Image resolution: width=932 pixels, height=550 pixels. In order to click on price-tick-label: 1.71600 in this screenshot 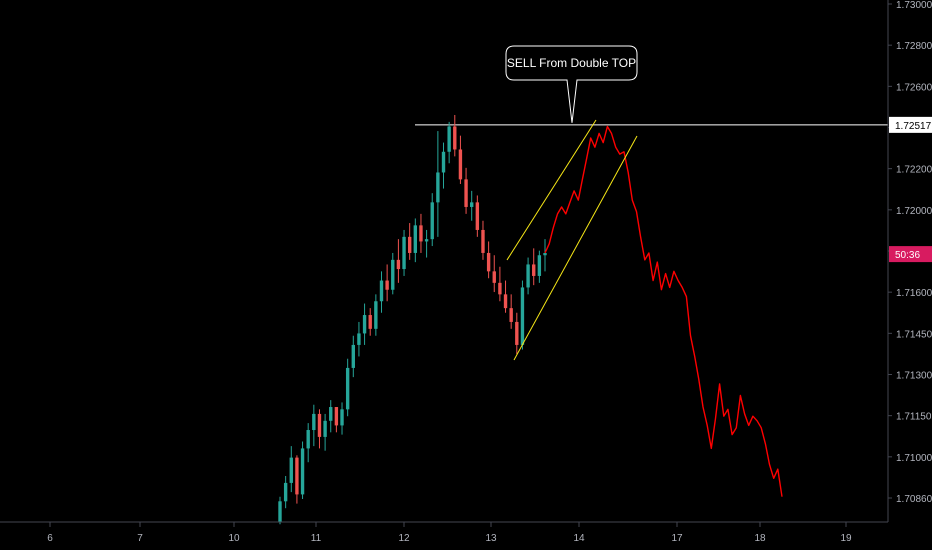, I will do `click(914, 293)`.